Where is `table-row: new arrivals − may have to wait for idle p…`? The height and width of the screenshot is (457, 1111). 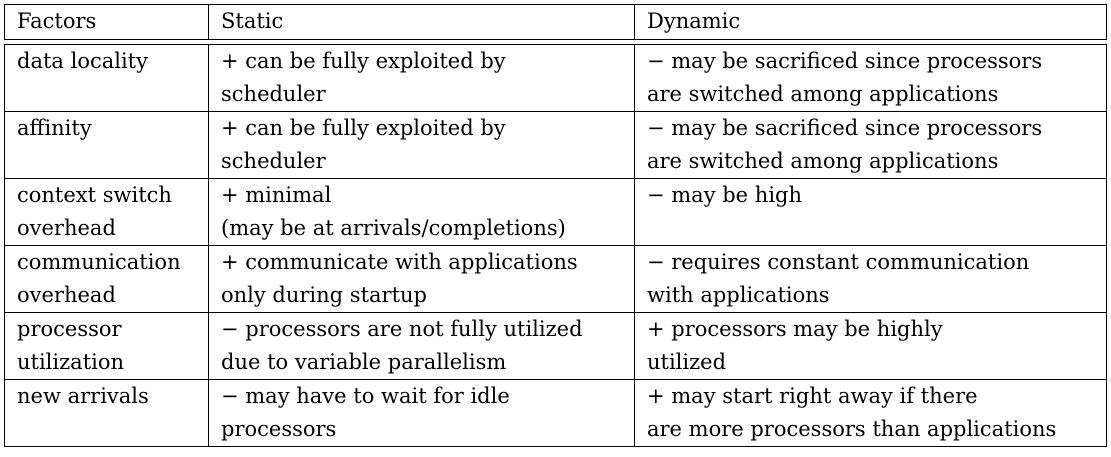
table-row: new arrivals − may have to wait for idle p… is located at coordinates (555, 413).